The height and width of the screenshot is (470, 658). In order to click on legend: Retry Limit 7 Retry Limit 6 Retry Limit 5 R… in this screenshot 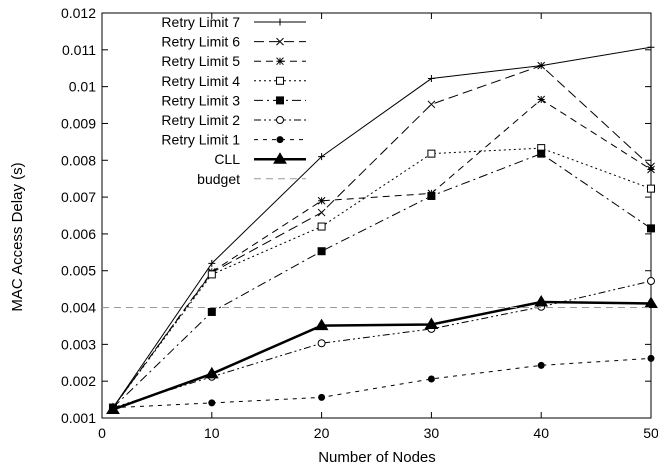, I will do `click(233, 100)`.